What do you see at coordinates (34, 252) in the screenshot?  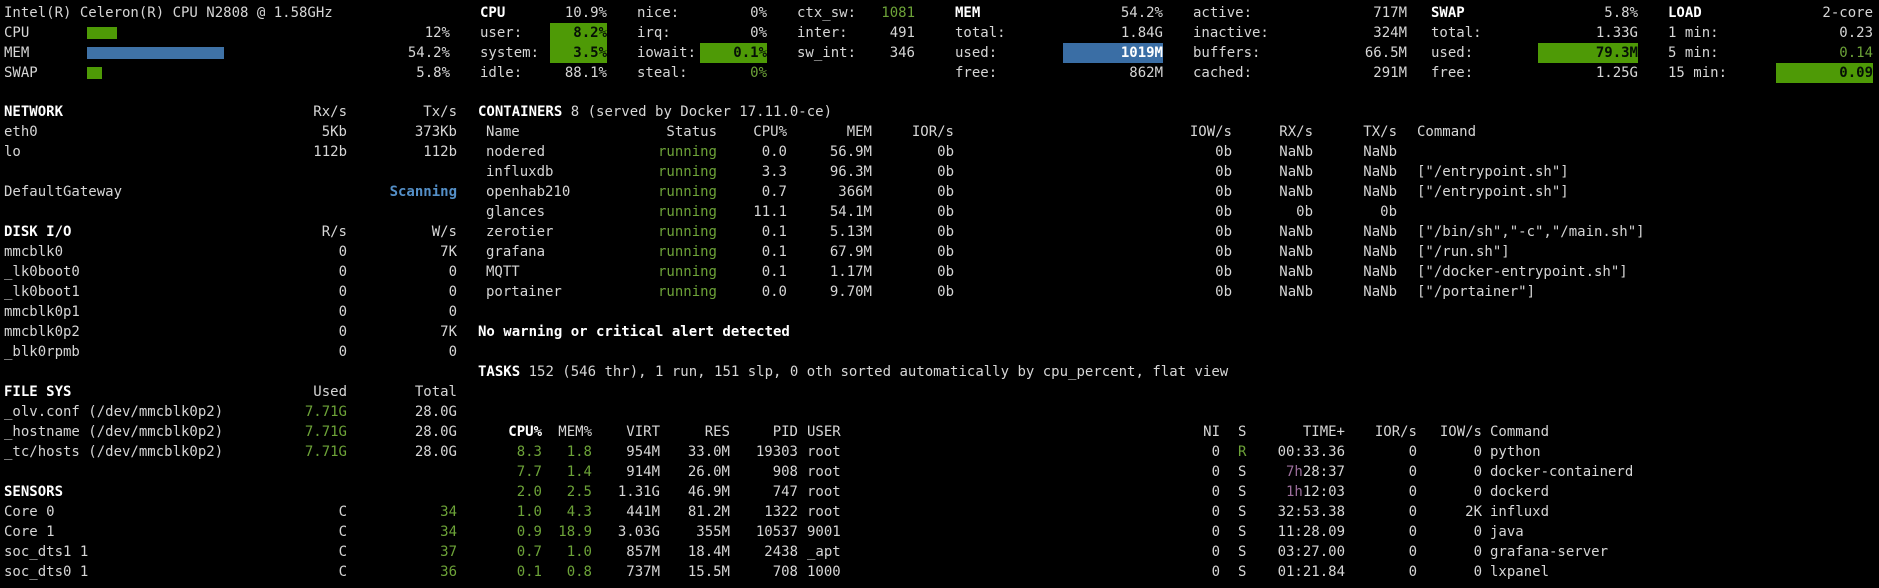 I see `cell-name: mmcblk0` at bounding box center [34, 252].